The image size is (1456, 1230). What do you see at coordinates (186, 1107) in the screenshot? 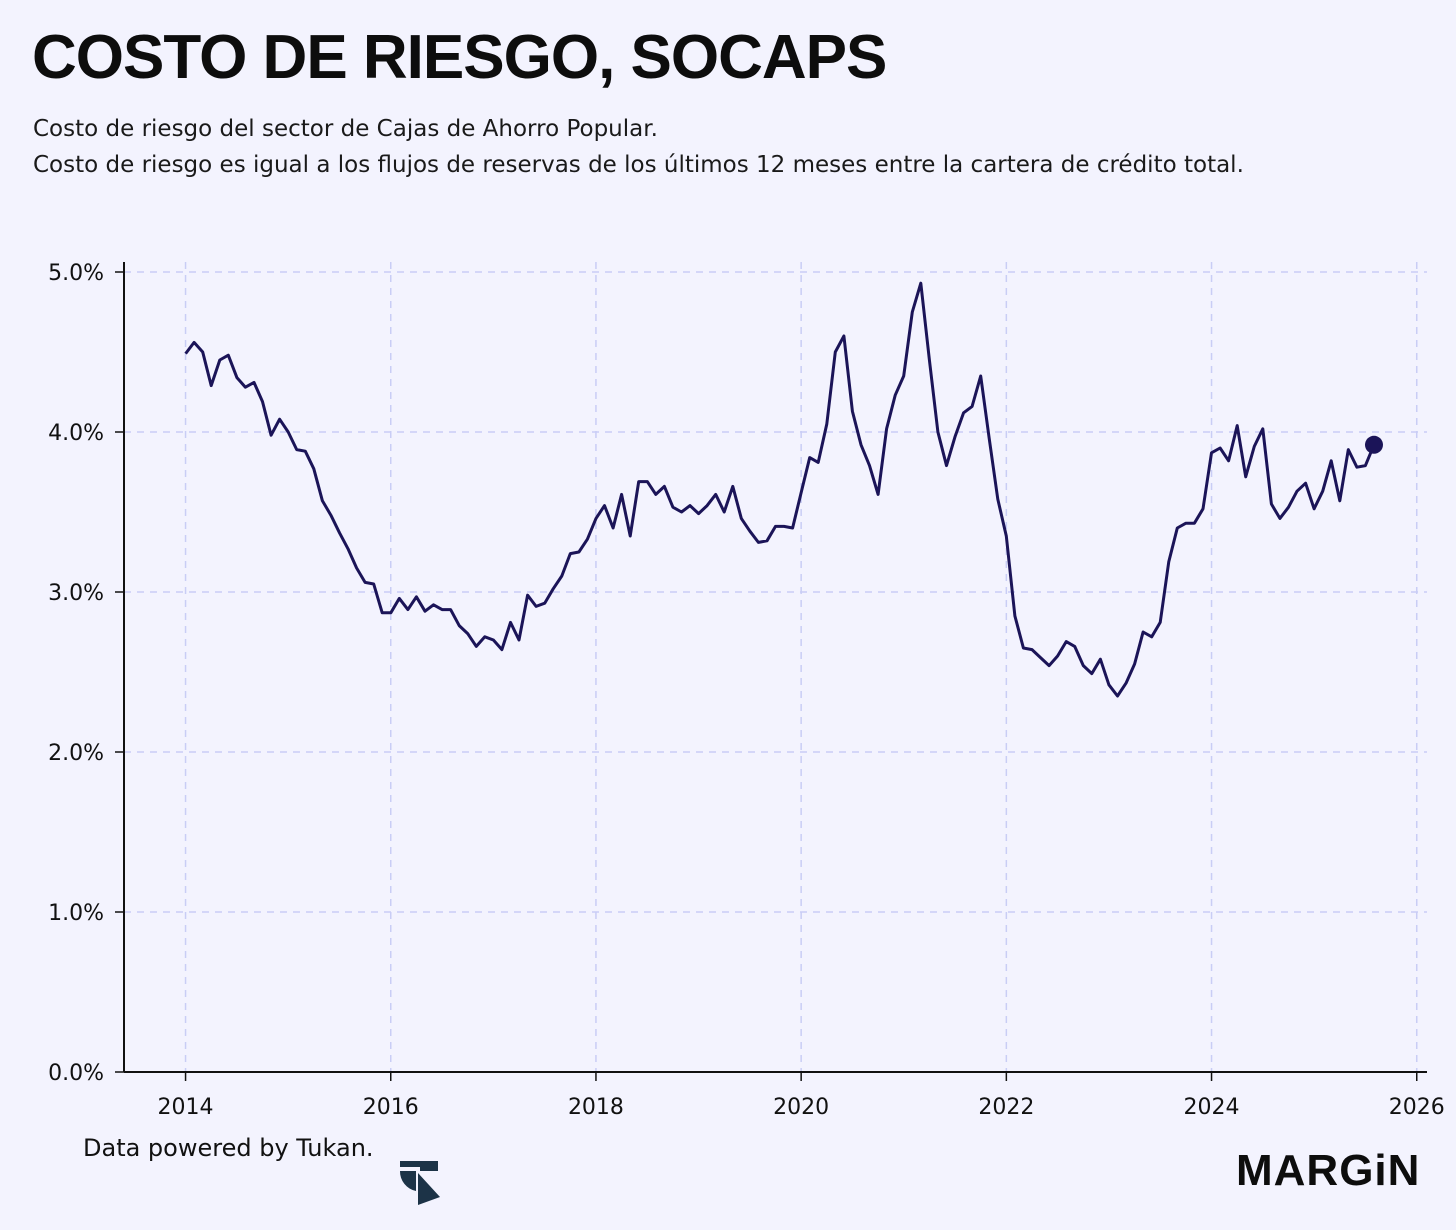
I see `x-tick-label: 2014` at bounding box center [186, 1107].